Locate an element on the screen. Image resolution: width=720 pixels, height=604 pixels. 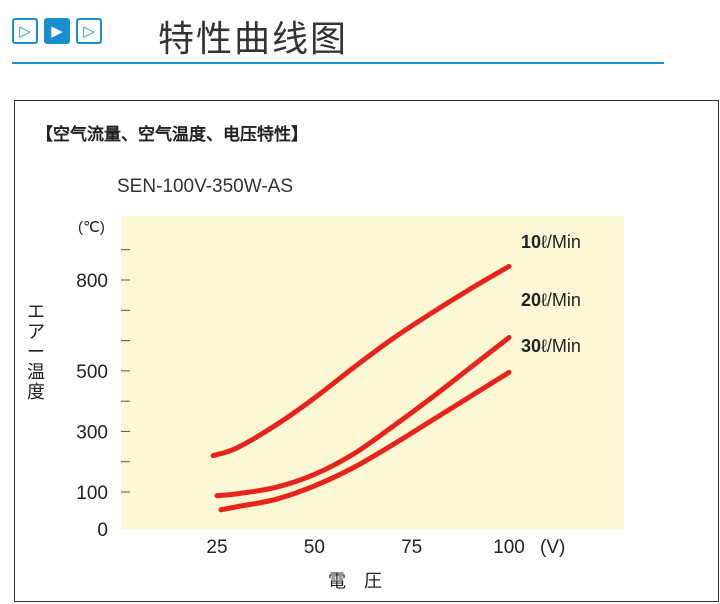
page-title: 特性曲线图 is located at coordinates (253, 39).